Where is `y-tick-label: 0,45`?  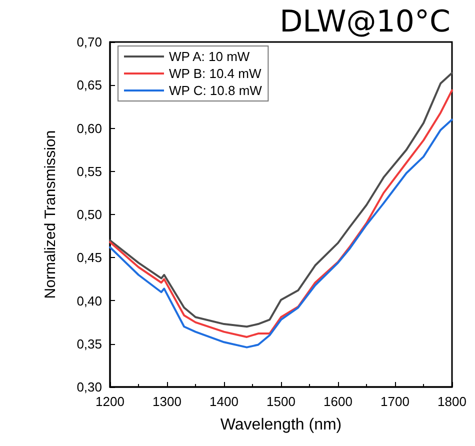
y-tick-label: 0,45 is located at coordinates (89, 258).